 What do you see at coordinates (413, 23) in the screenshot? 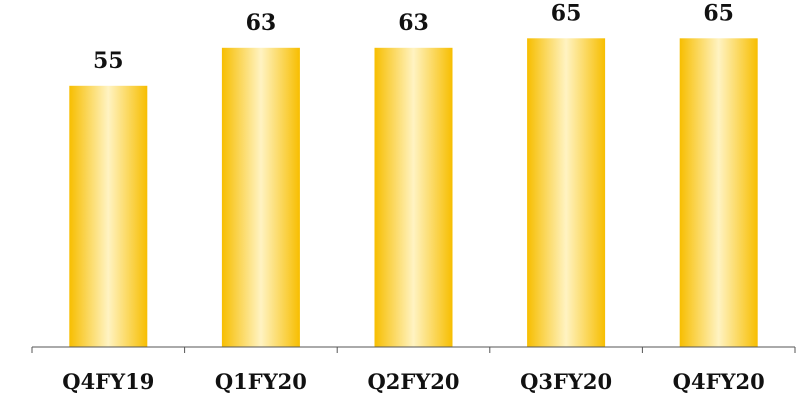
I see `data-label-q2fy20: 63` at bounding box center [413, 23].